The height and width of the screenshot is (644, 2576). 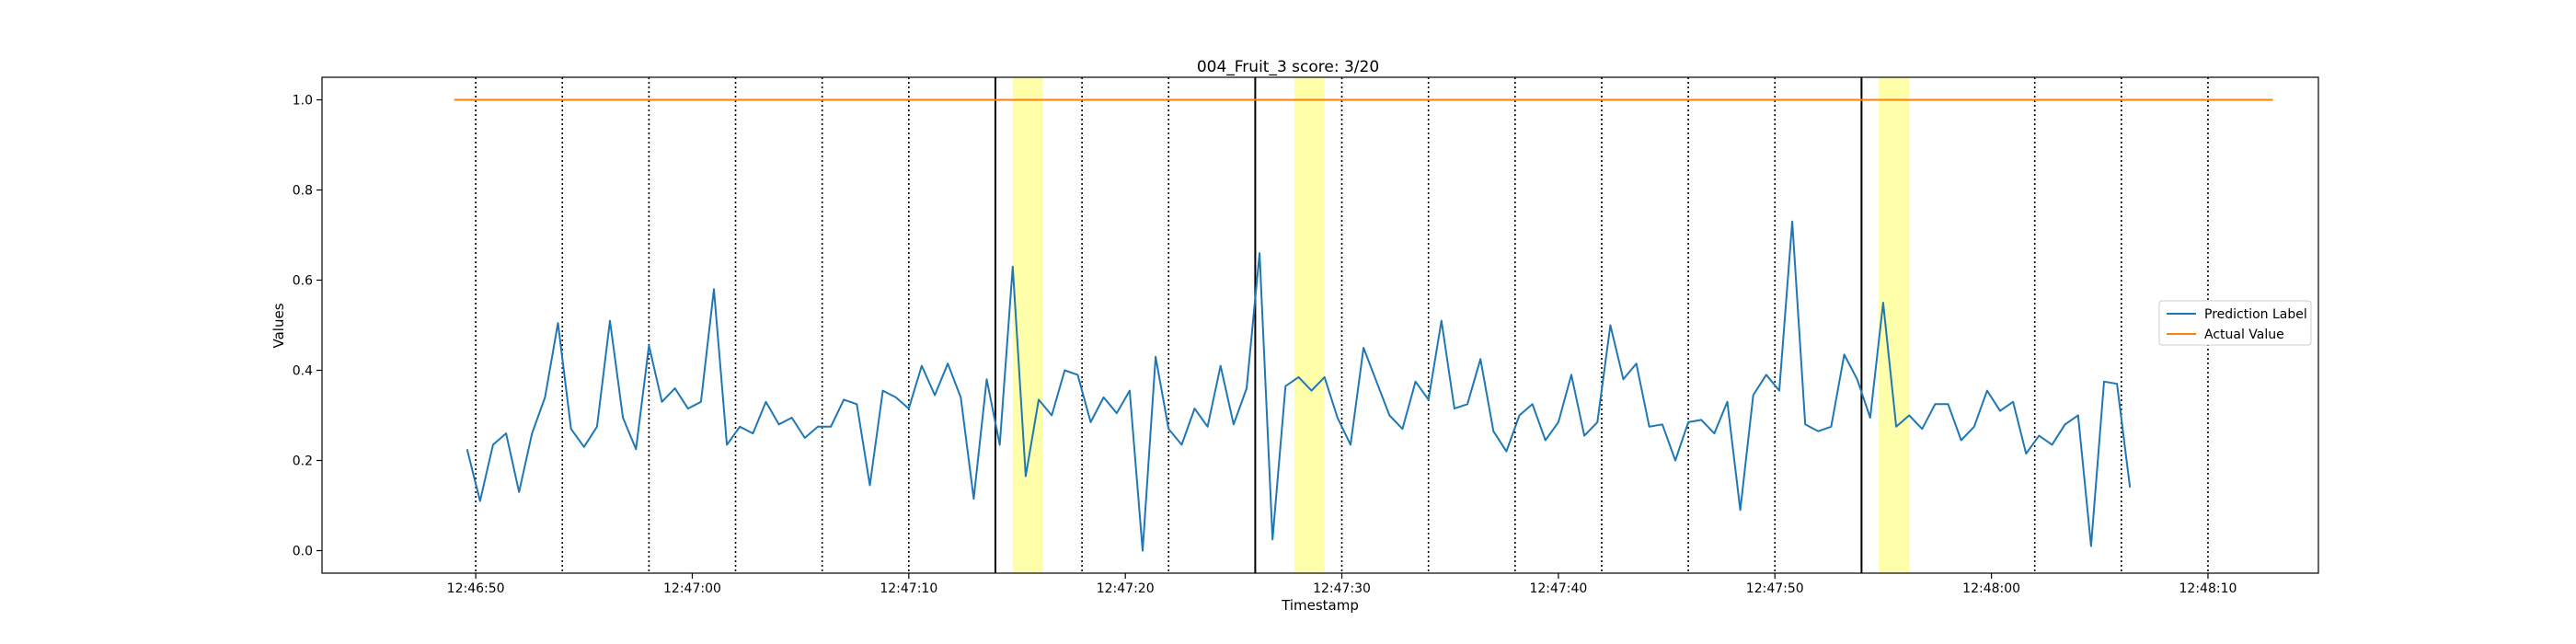 What do you see at coordinates (2255, 314) in the screenshot?
I see `legend-label-prediction-label: Prediction Label` at bounding box center [2255, 314].